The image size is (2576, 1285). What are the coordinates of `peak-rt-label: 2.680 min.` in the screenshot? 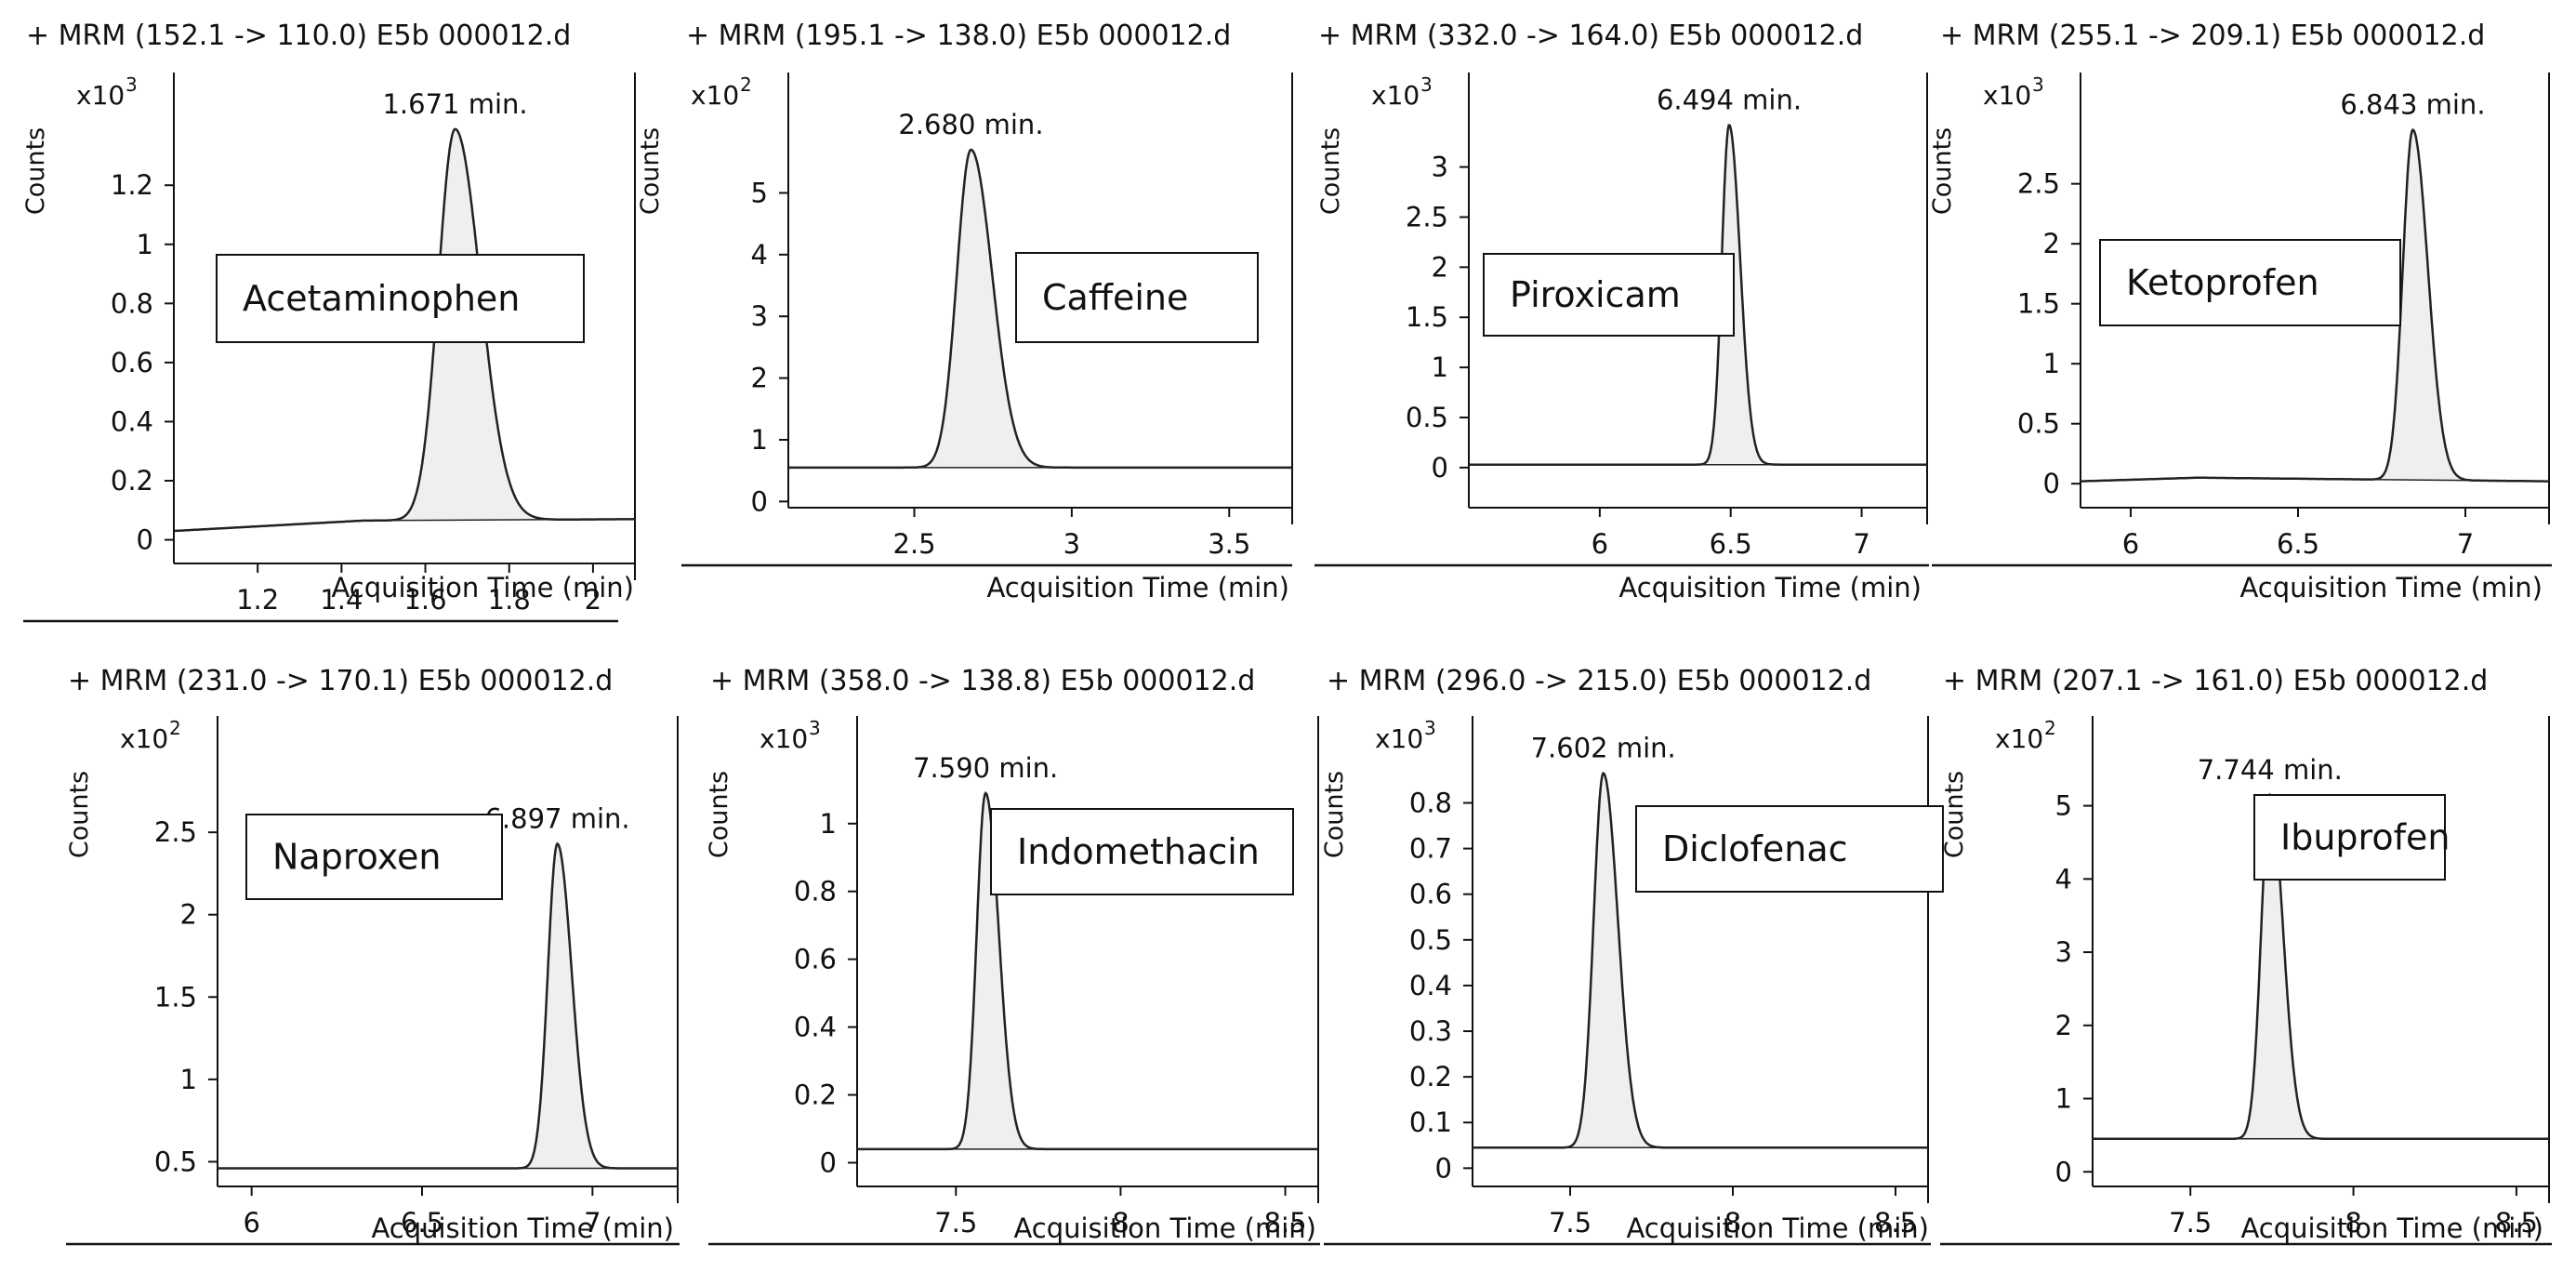 It's located at (970, 124).